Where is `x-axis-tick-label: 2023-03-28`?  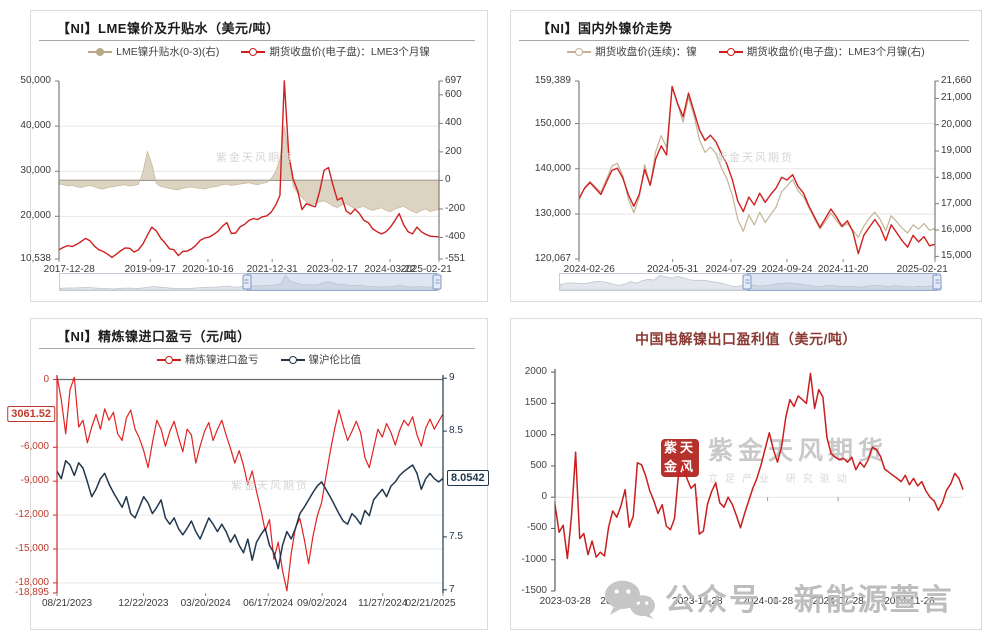 x-axis-tick-label: 2023-03-28 is located at coordinates (565, 601).